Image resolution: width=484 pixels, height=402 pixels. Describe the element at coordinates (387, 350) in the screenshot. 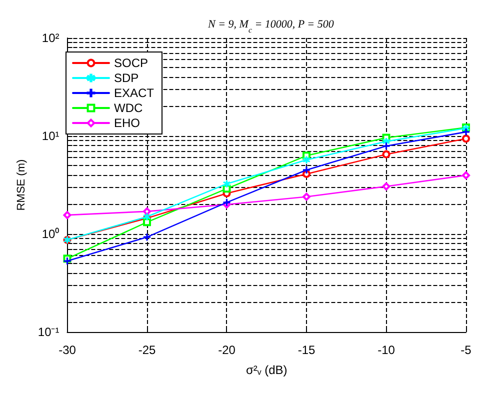

I see `x-tick-label: -10` at that location.